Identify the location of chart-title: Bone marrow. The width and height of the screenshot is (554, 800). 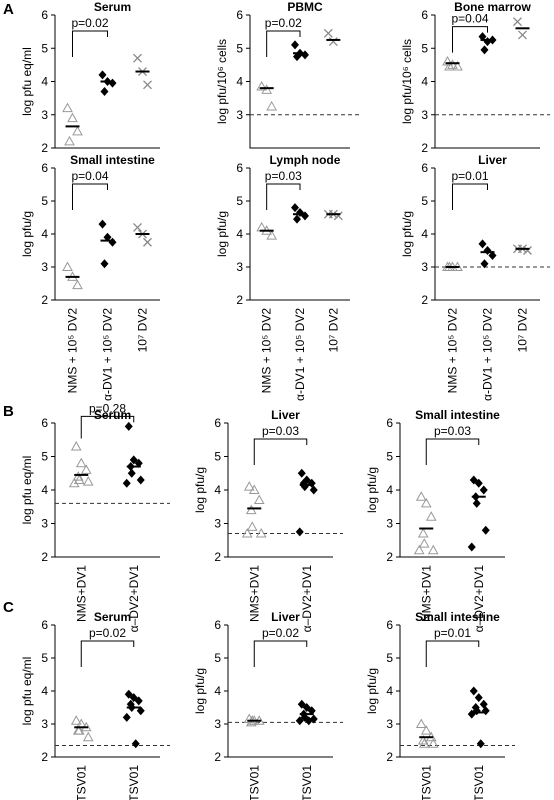
(492, 7).